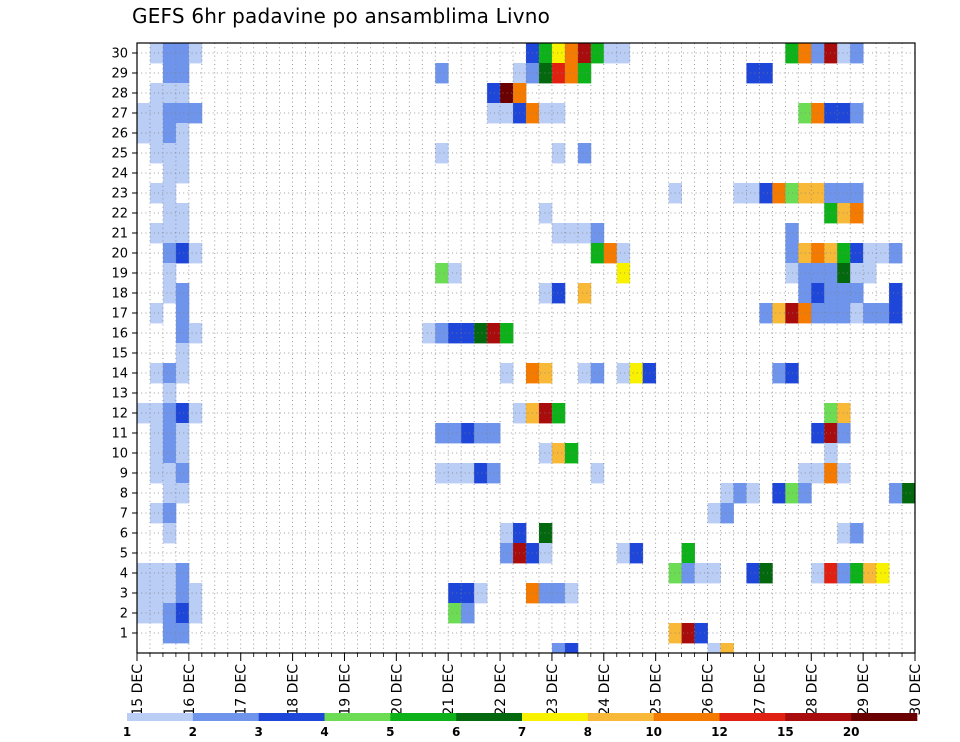 The width and height of the screenshot is (960, 742). Describe the element at coordinates (190, 690) in the screenshot. I see `x-tick-label: 16 DEC` at that location.